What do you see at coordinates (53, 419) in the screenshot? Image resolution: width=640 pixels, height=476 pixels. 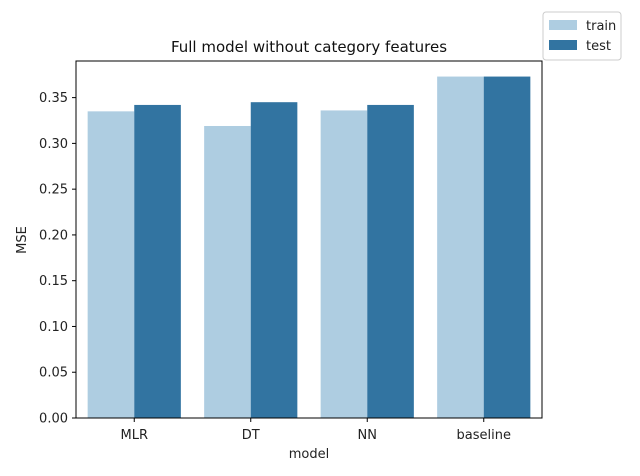 I see `y-tick-label: 0.00` at bounding box center [53, 419].